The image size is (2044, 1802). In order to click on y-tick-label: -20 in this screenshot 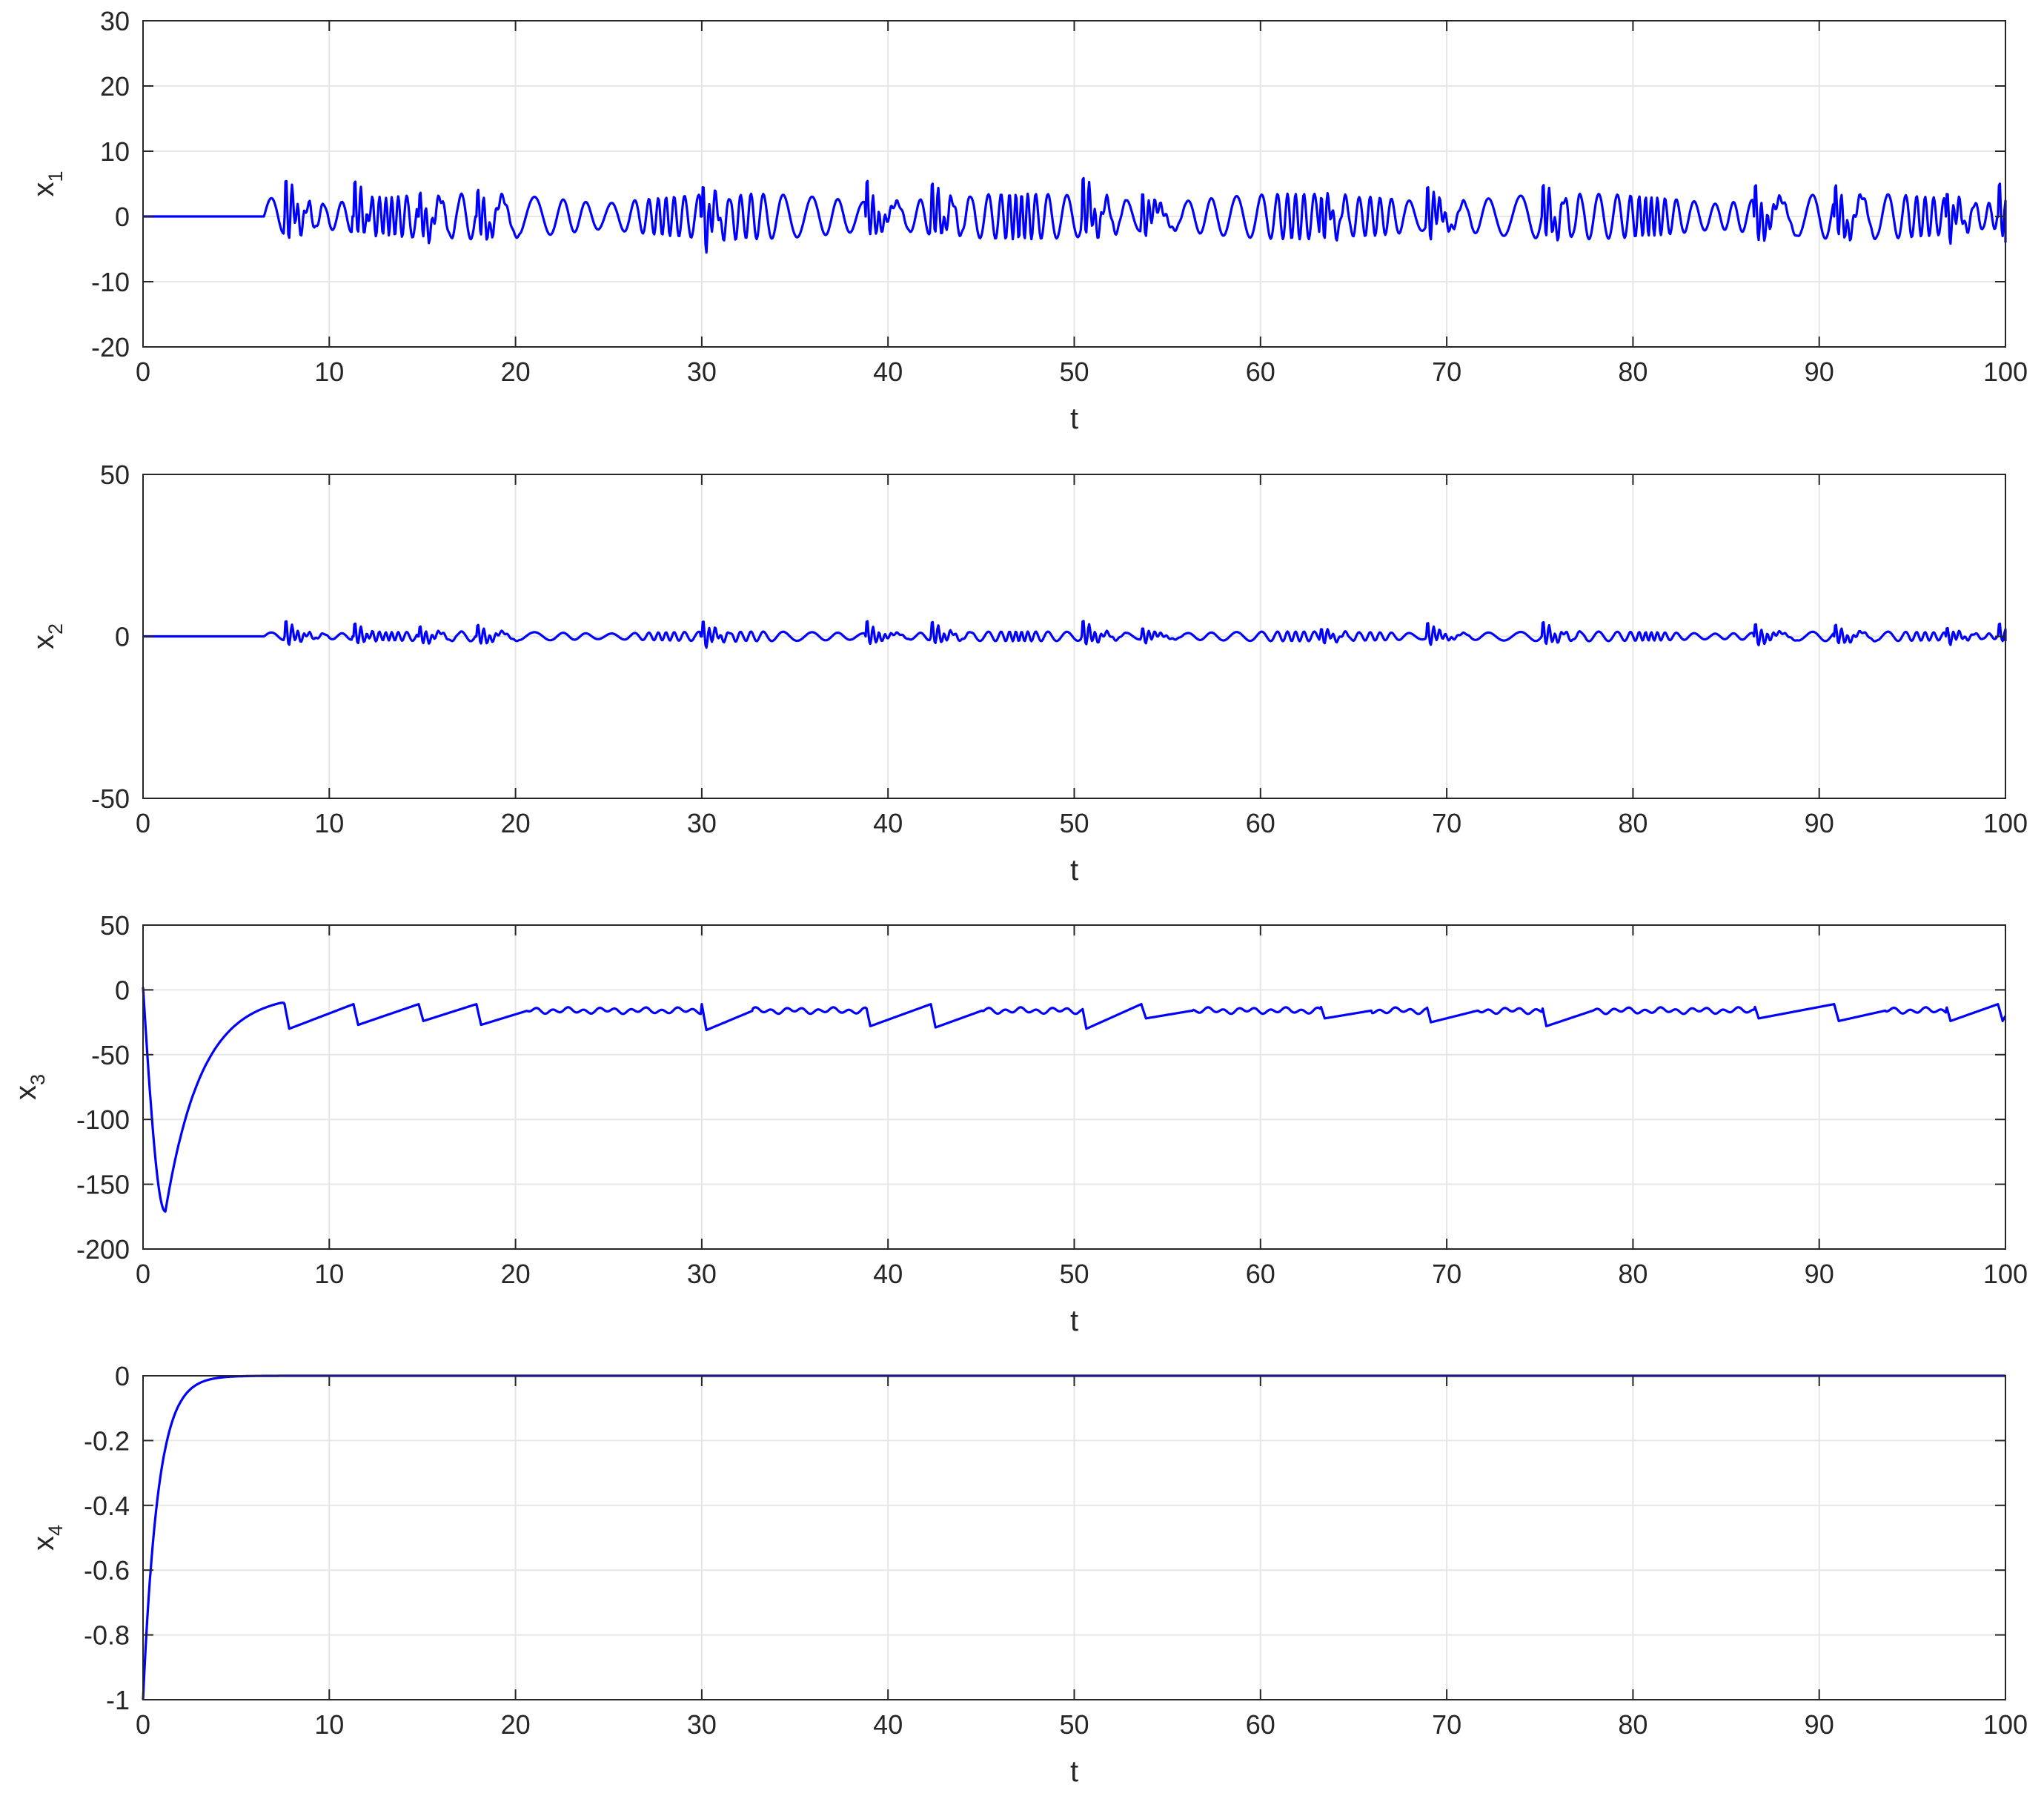, I will do `click(110, 347)`.